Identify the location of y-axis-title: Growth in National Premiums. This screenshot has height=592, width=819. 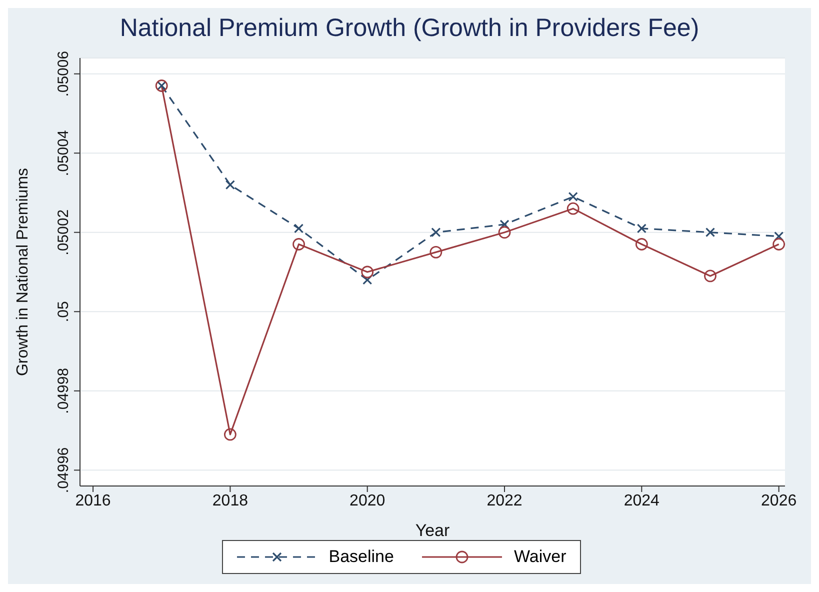
(23, 272).